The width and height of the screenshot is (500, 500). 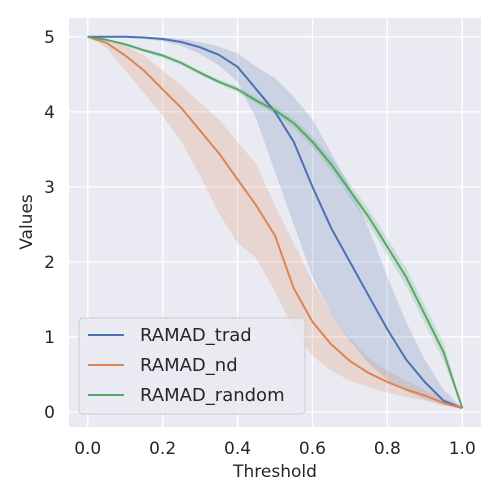 What do you see at coordinates (49, 338) in the screenshot?
I see `y-tick-label: 1` at bounding box center [49, 338].